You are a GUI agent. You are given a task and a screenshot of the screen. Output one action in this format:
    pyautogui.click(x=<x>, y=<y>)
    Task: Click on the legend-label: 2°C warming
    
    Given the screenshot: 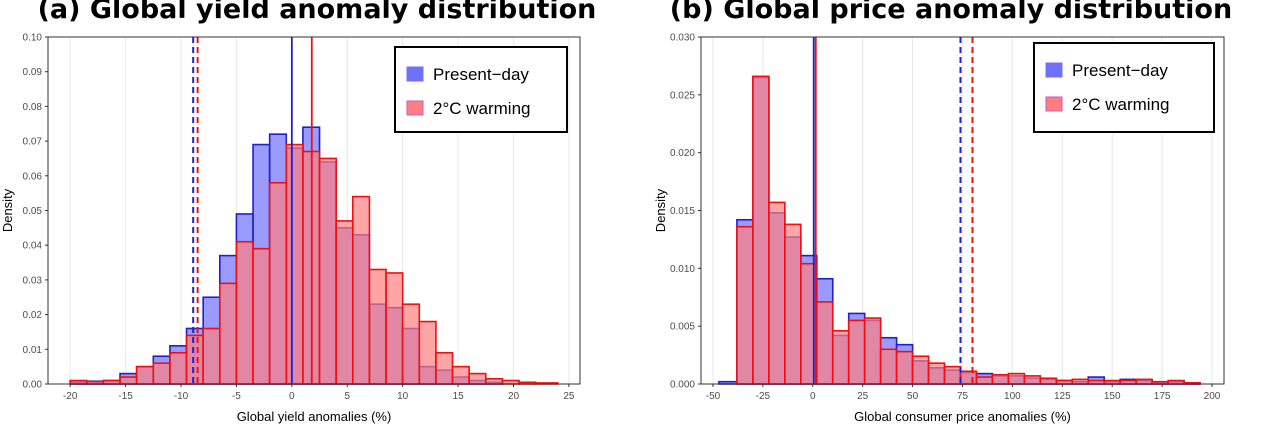 What is the action you would take?
    pyautogui.click(x=482, y=108)
    